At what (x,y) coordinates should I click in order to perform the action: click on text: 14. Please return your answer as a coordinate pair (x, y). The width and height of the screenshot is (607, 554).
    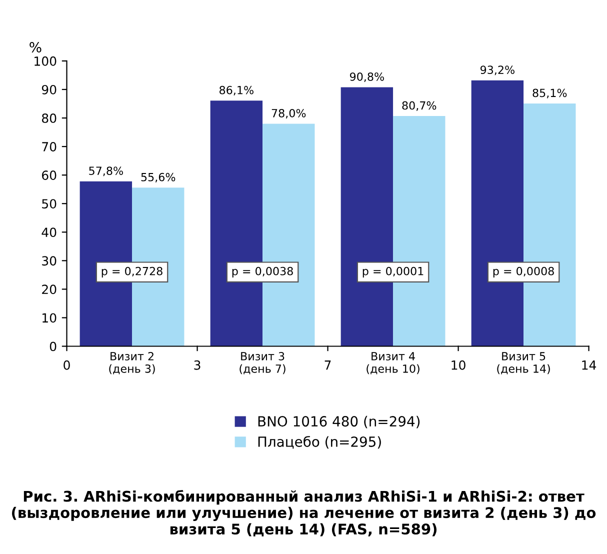
    Looking at the image, I should click on (589, 365).